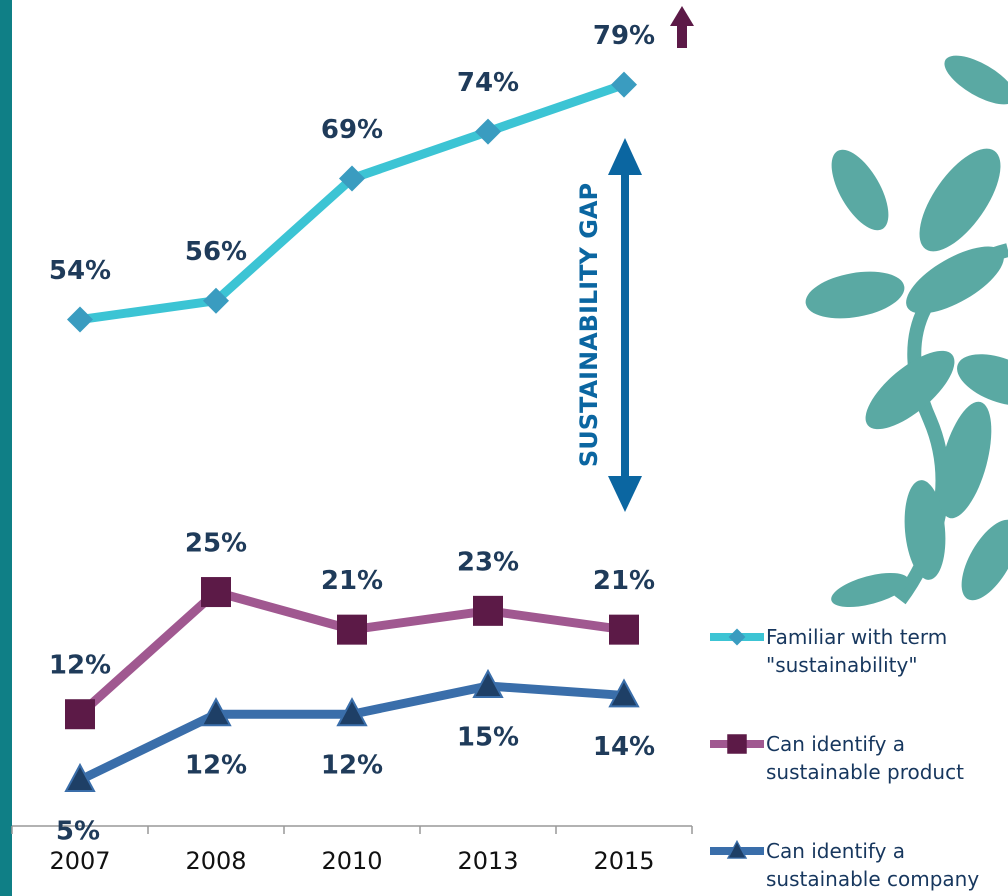 This screenshot has height=896, width=1008. I want to click on series-line, so click(350, 652).